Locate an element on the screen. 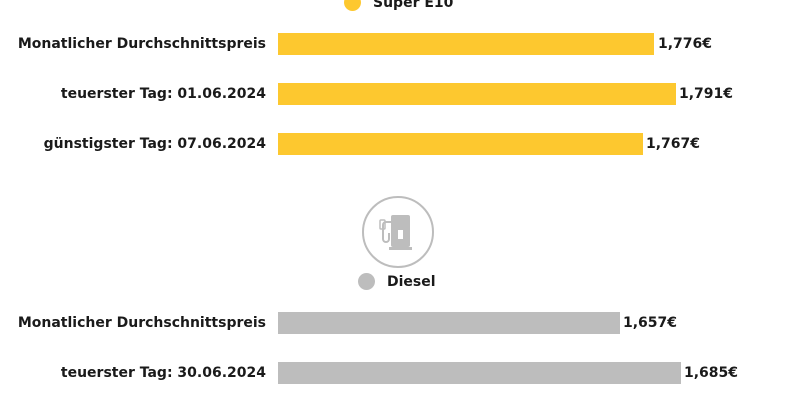  bar-row-diesel-most-expensive: teuerster Tag: 30.06.2024 1,685€ is located at coordinates (400, 373).